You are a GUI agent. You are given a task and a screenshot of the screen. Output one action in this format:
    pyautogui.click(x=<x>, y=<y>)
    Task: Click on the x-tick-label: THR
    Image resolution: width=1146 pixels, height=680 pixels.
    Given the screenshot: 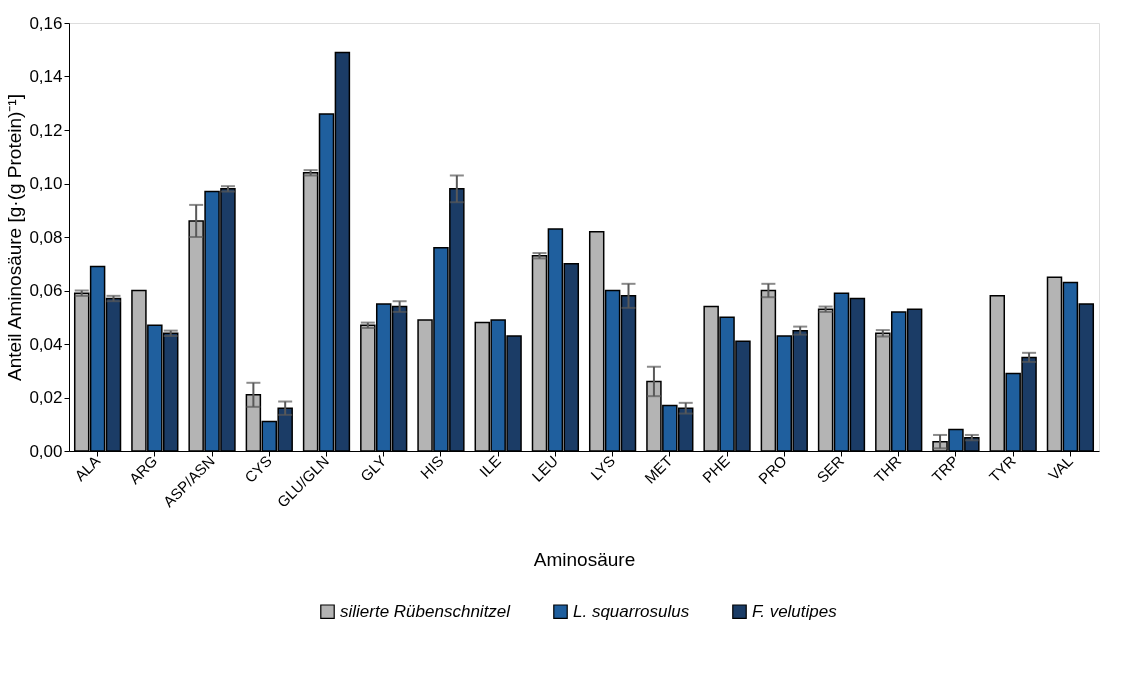 What is the action you would take?
    pyautogui.click(x=887, y=469)
    